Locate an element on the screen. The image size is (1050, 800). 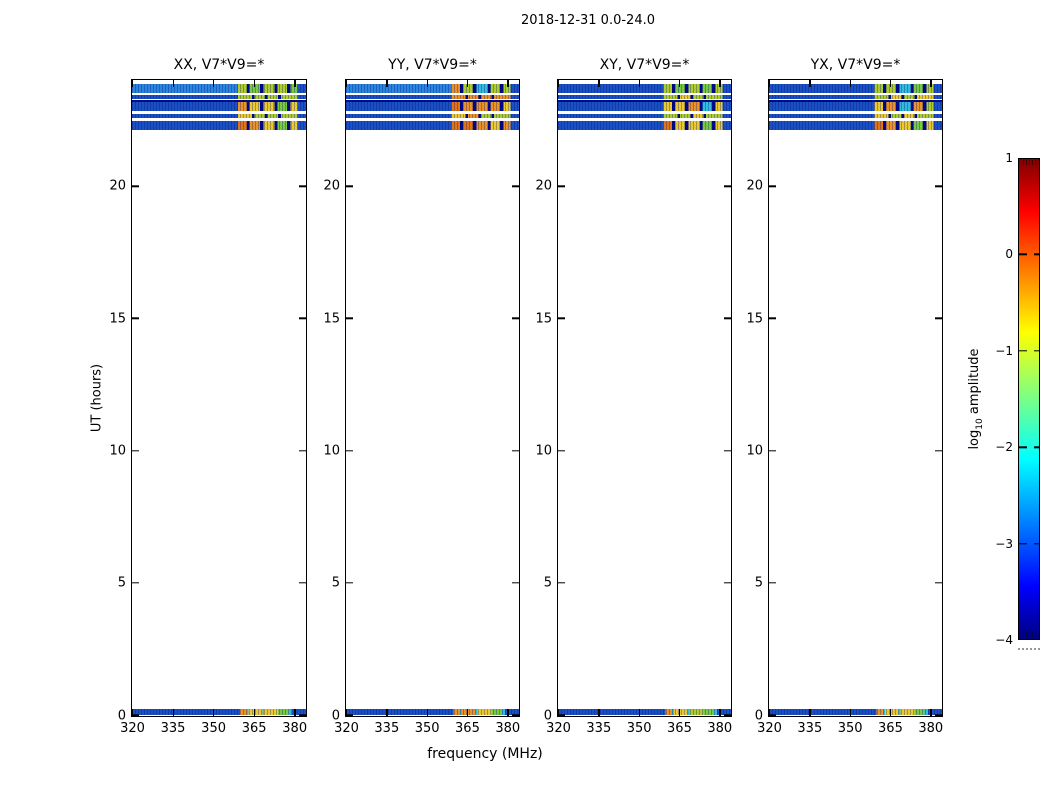
colorbar-tick-label: −1 is located at coordinates (1004, 350).